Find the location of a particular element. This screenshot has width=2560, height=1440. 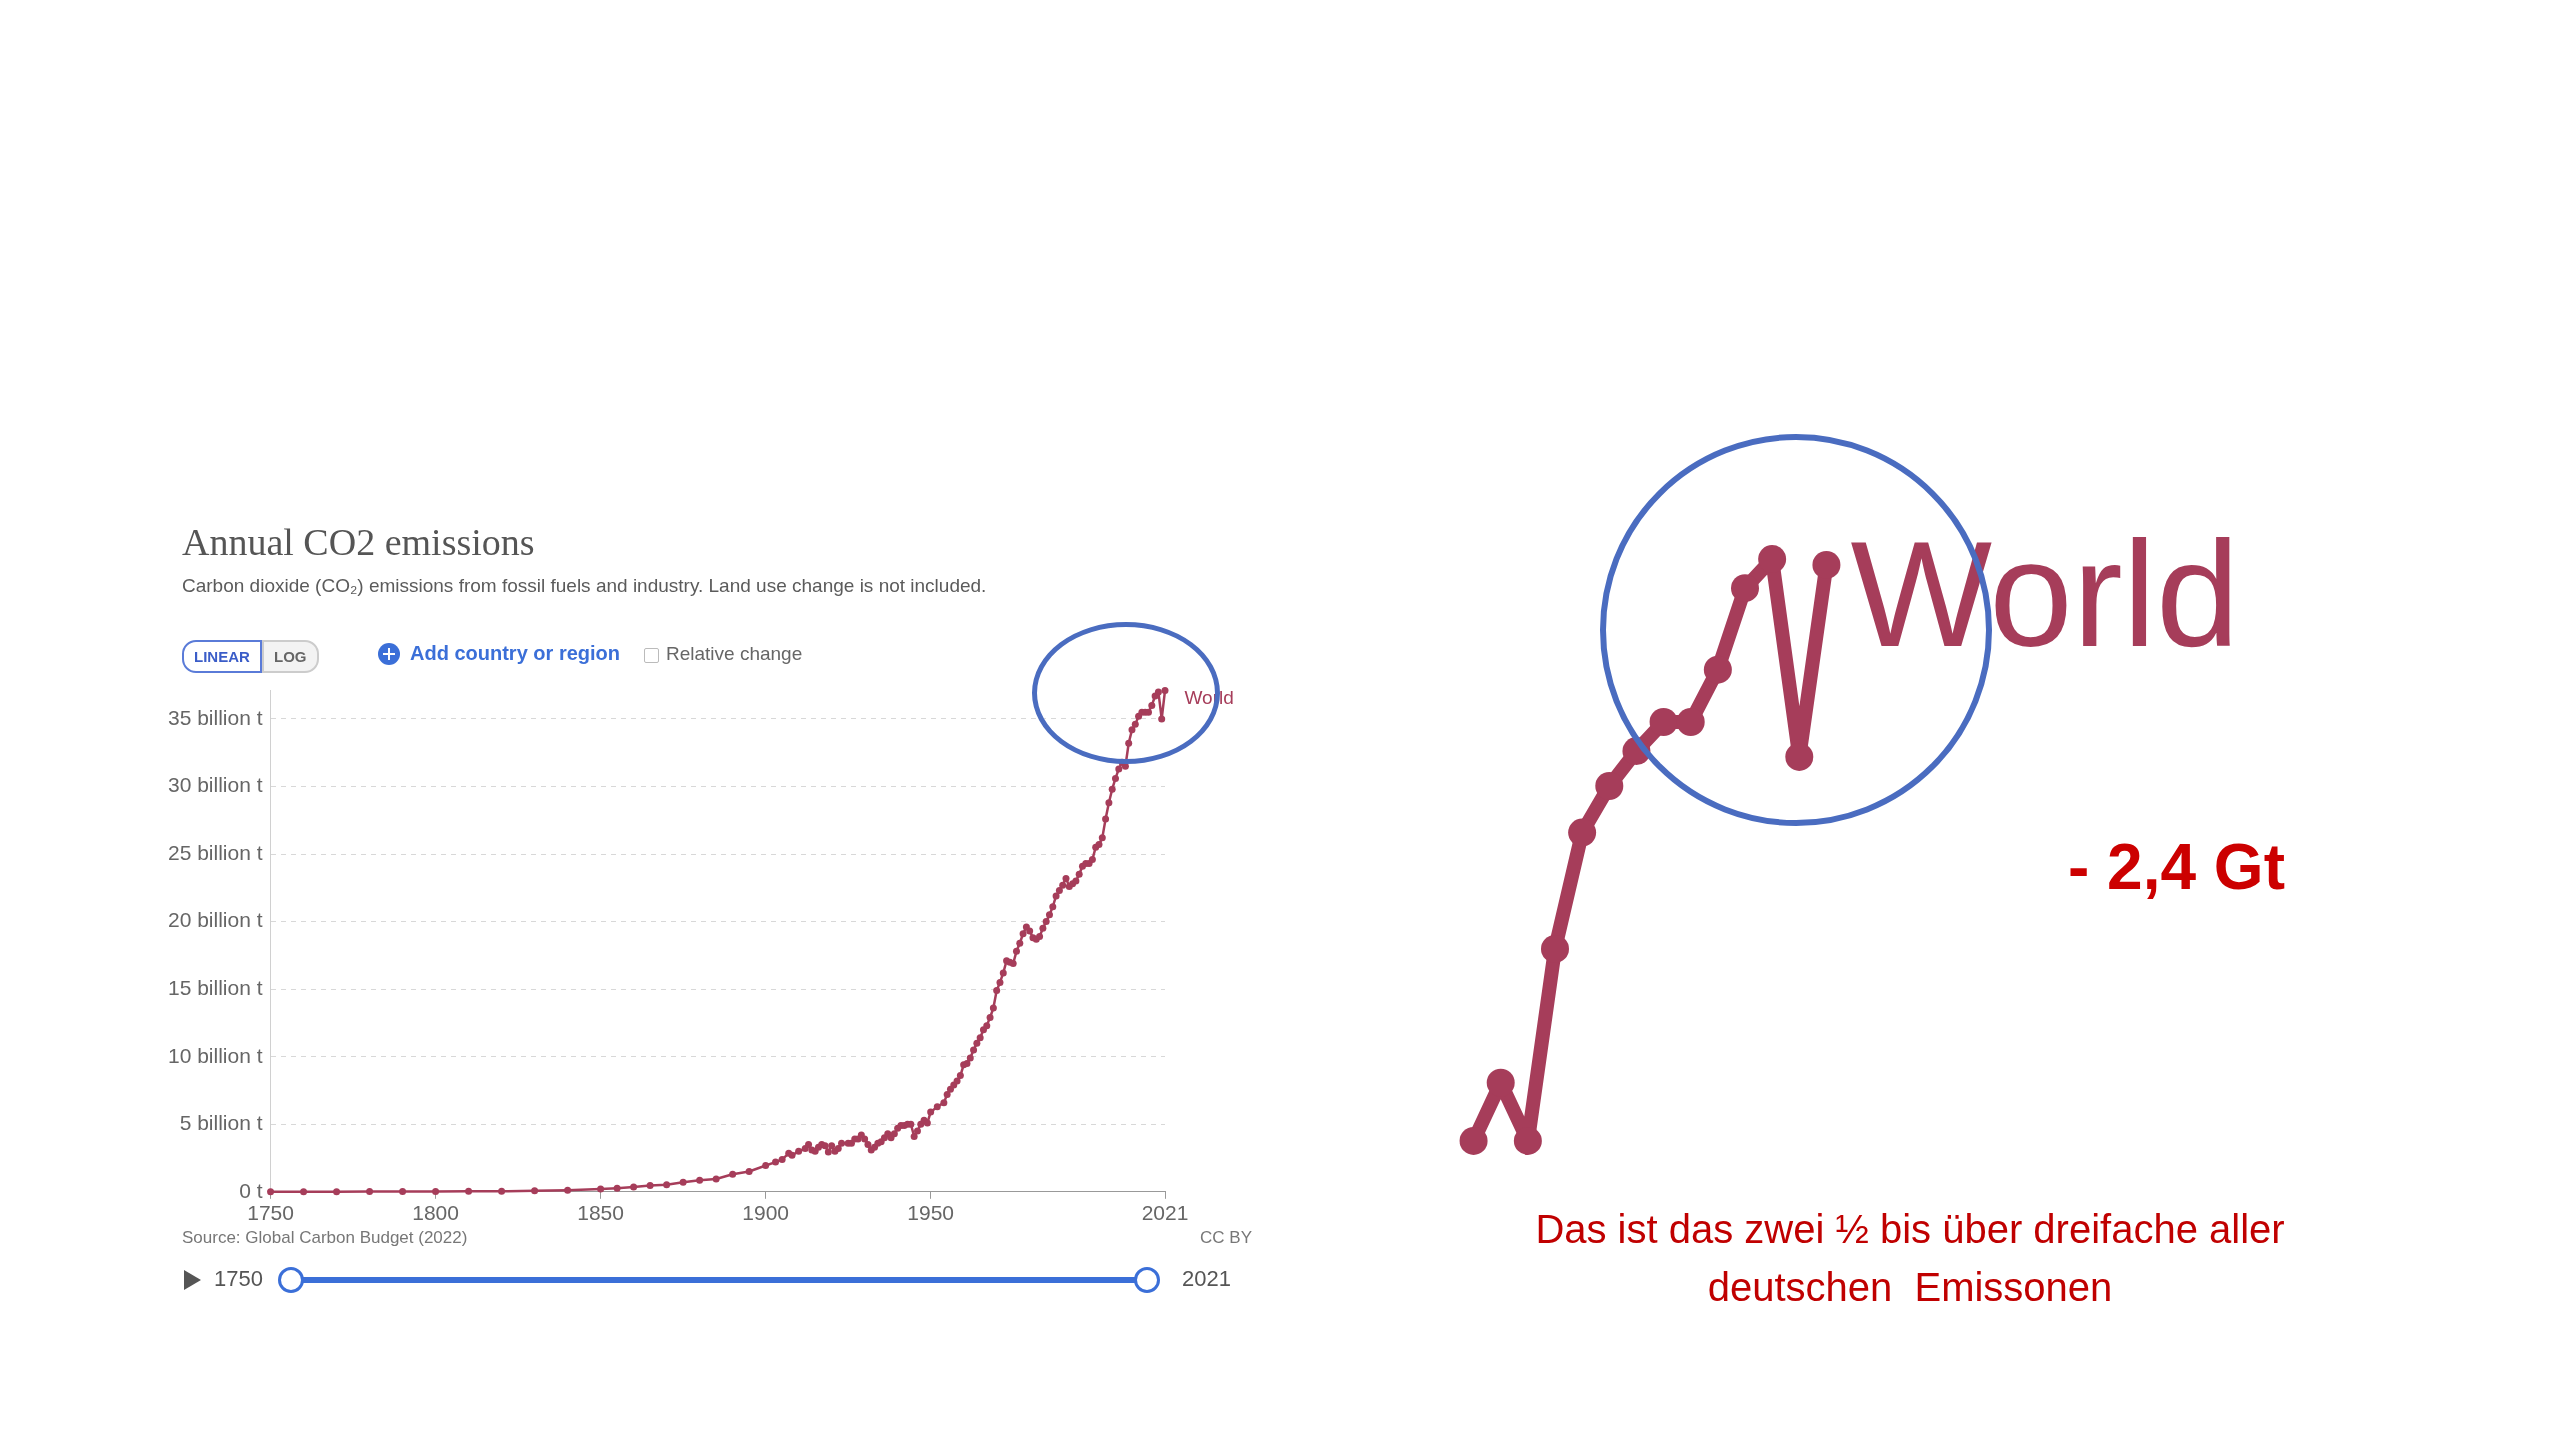

source-note: Source: Global Carbon Budget (2022) is located at coordinates (325, 1238).